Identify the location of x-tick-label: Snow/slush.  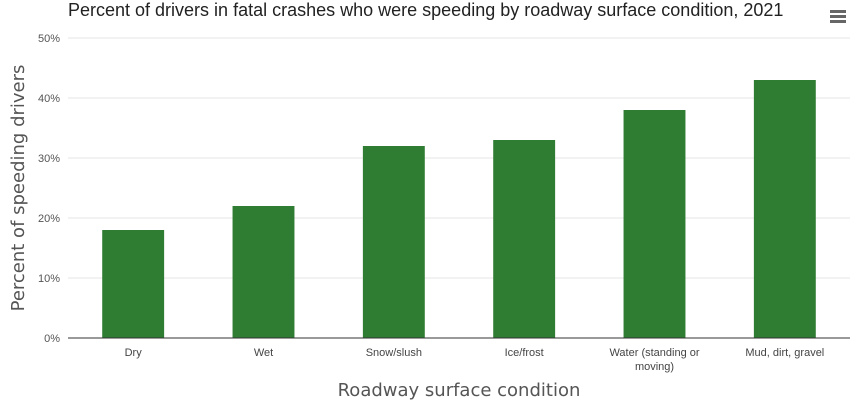
(394, 353).